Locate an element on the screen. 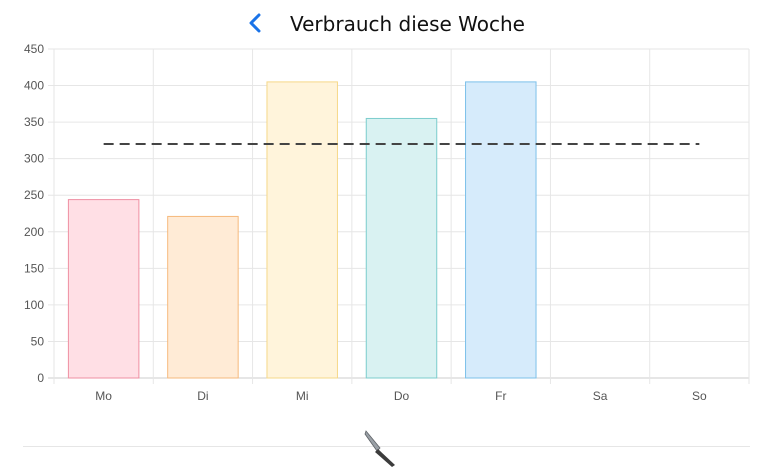 This screenshot has height=471, width=783. y-axis-ticks: 0 50 100 150 200 250 300 350 400 450 is located at coordinates (34, 213).